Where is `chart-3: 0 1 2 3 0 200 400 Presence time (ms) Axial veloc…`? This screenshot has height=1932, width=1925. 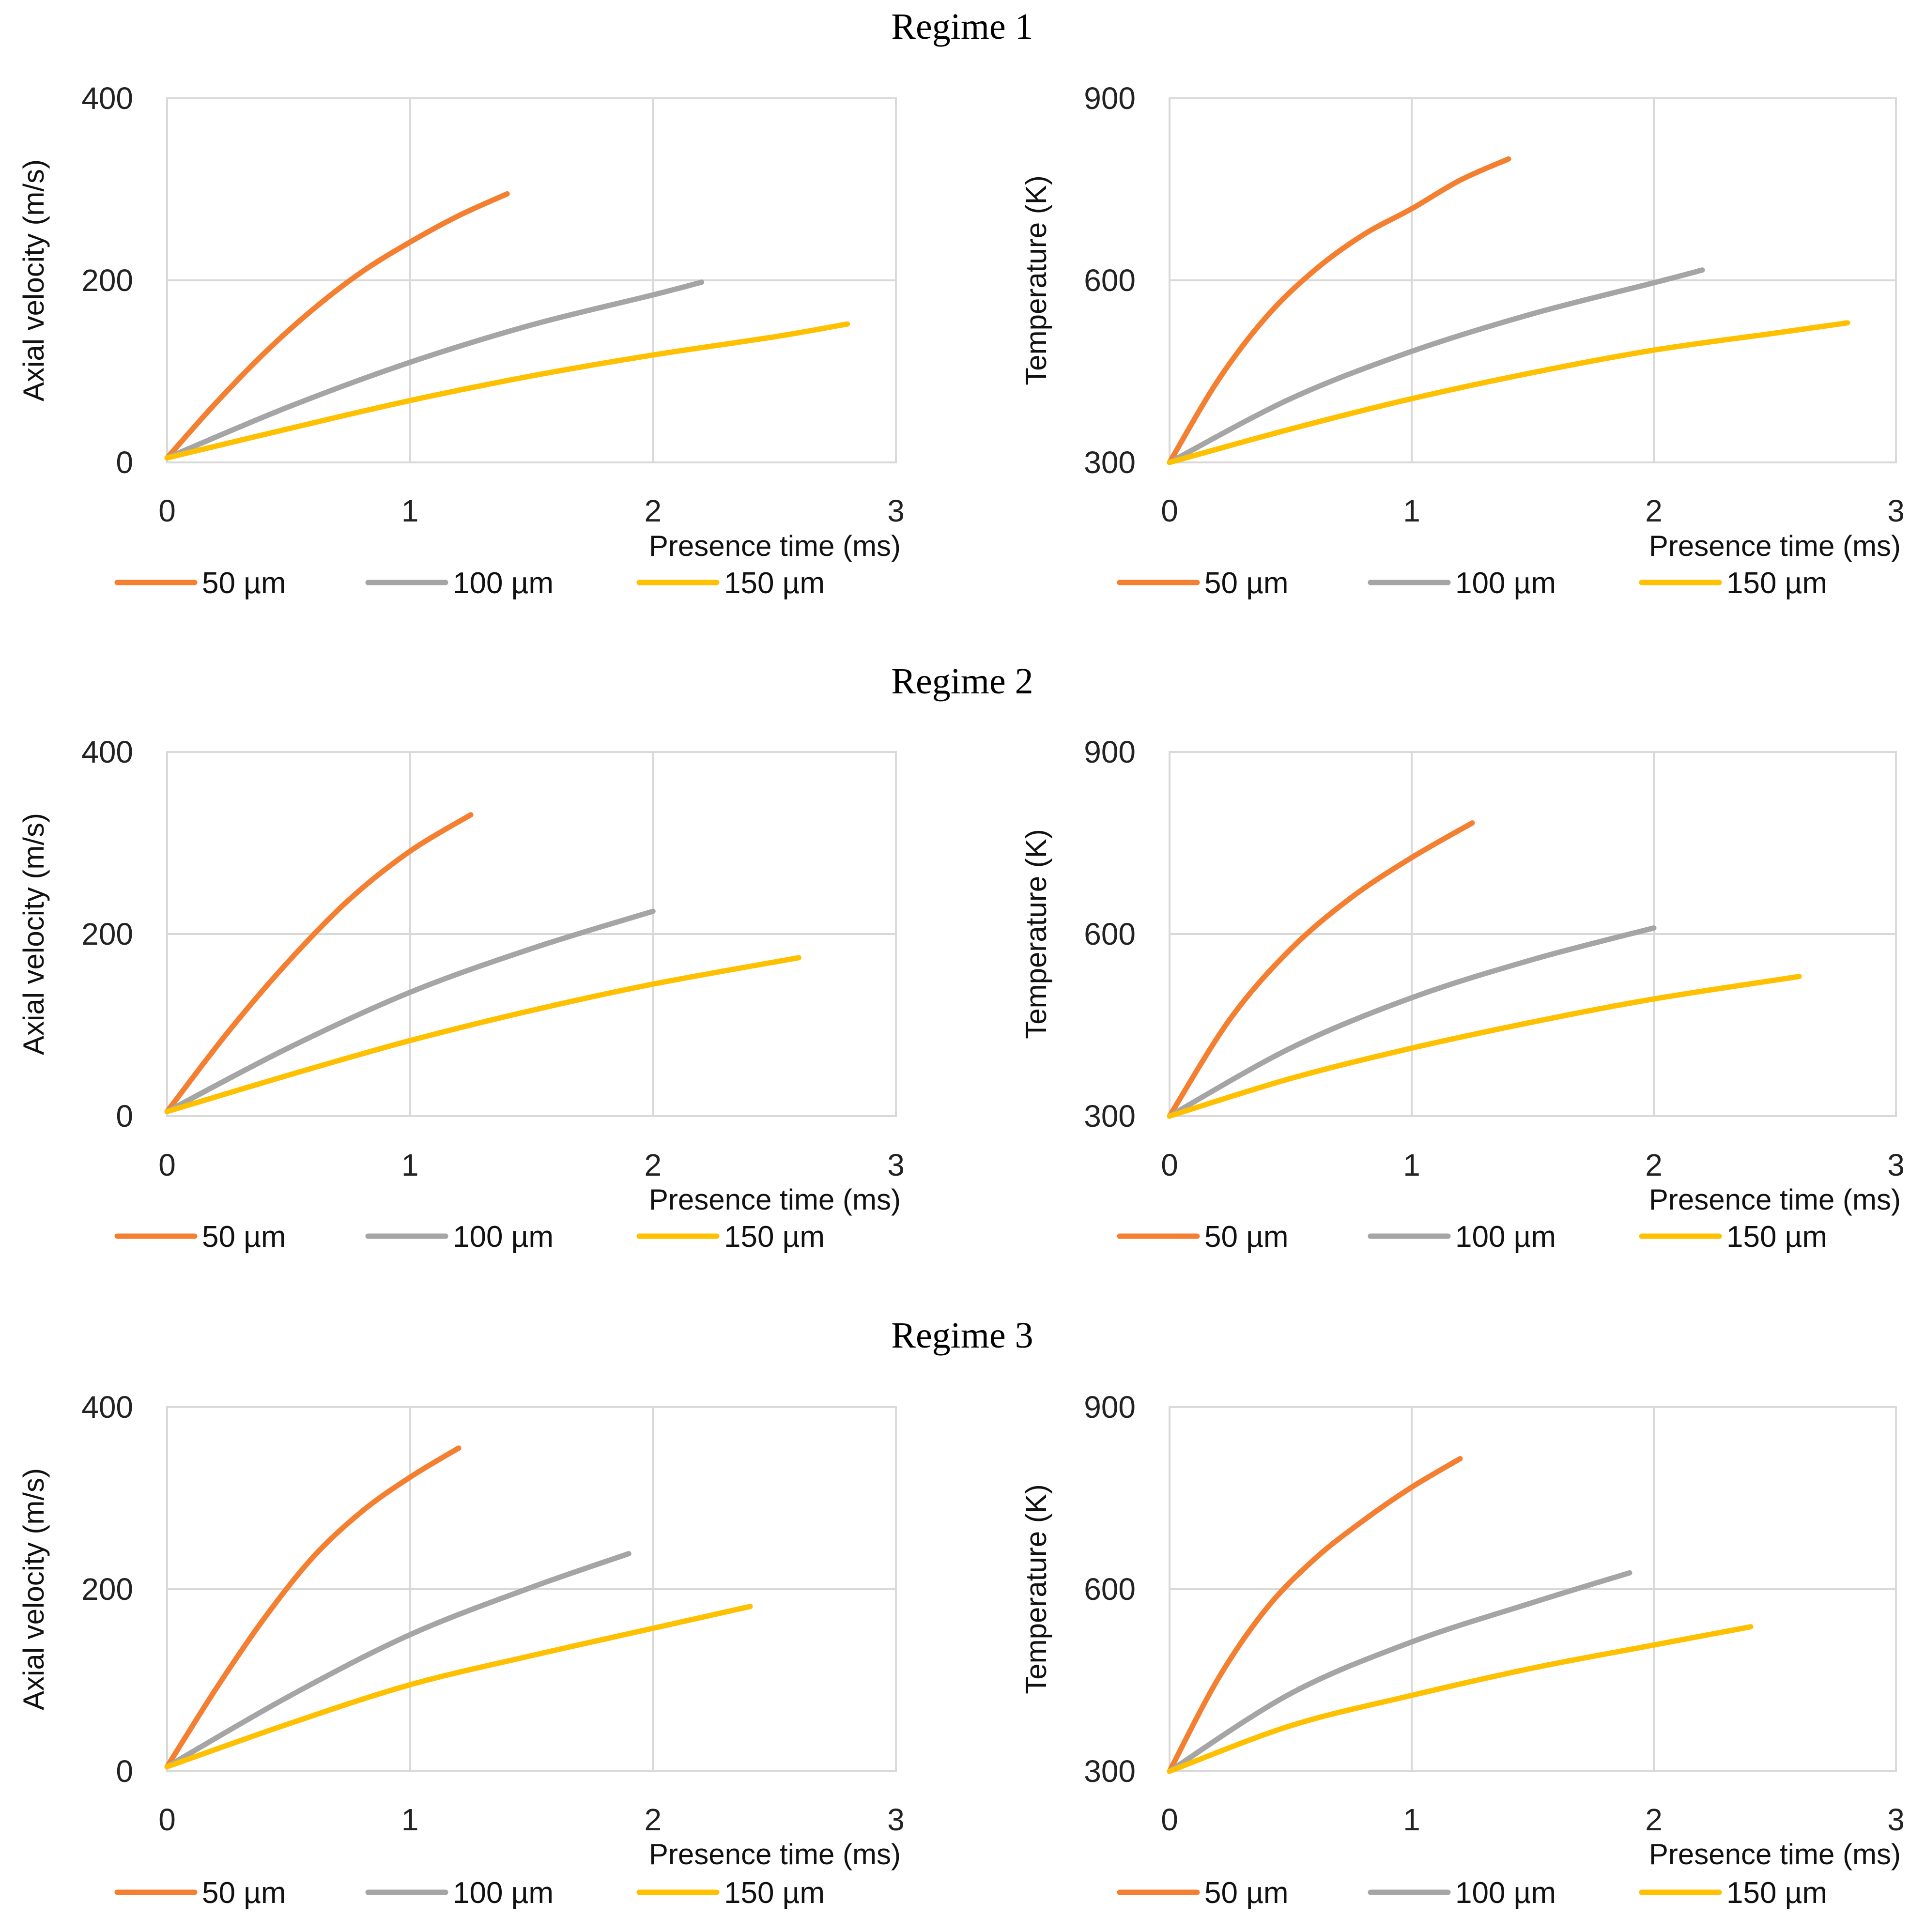
chart-3: 0 1 2 3 0 200 400 Presence time (ms) Axial veloc… is located at coordinates (461, 994).